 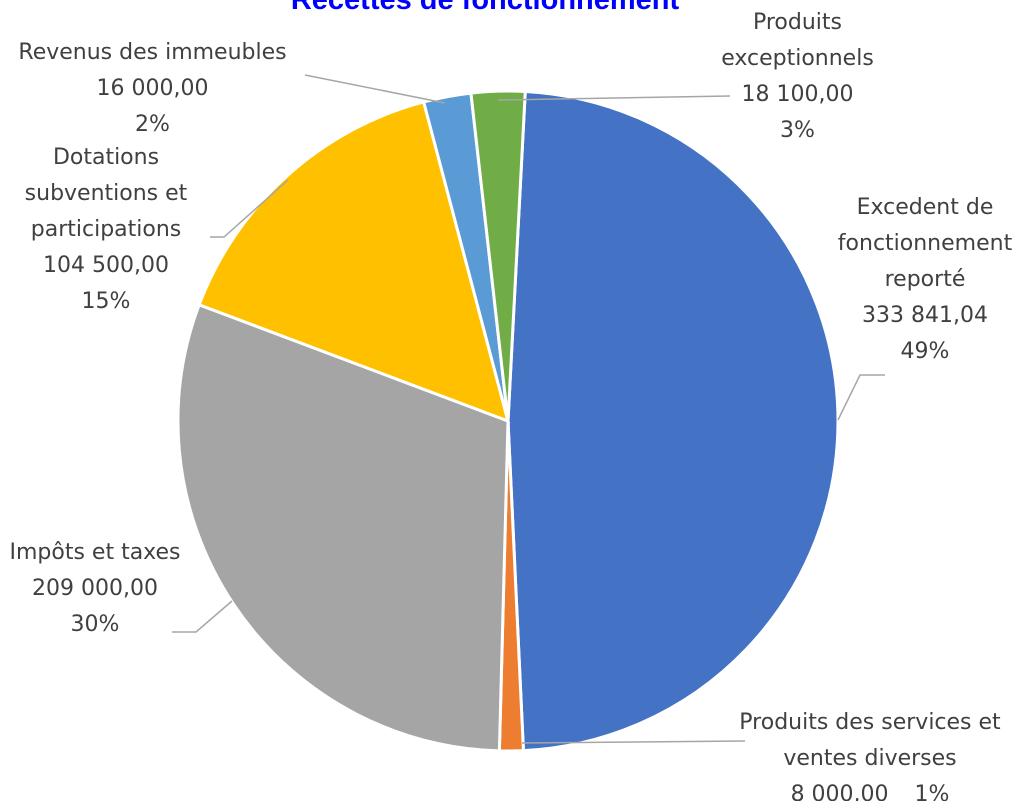 What do you see at coordinates (925, 315) in the screenshot?
I see `value-label: 333 841,04` at bounding box center [925, 315].